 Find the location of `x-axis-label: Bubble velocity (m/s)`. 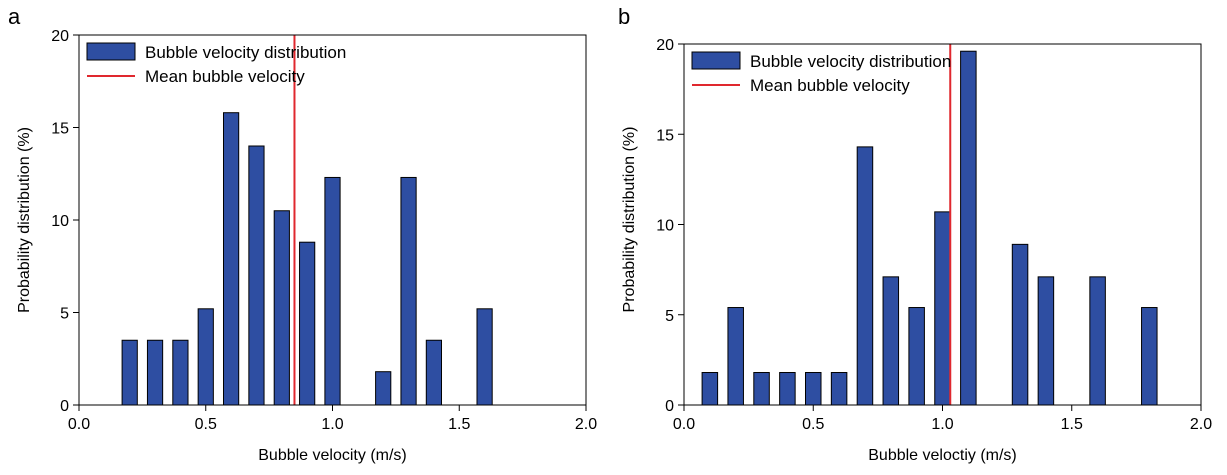

x-axis-label: Bubble velocity (m/s) is located at coordinates (332, 455).